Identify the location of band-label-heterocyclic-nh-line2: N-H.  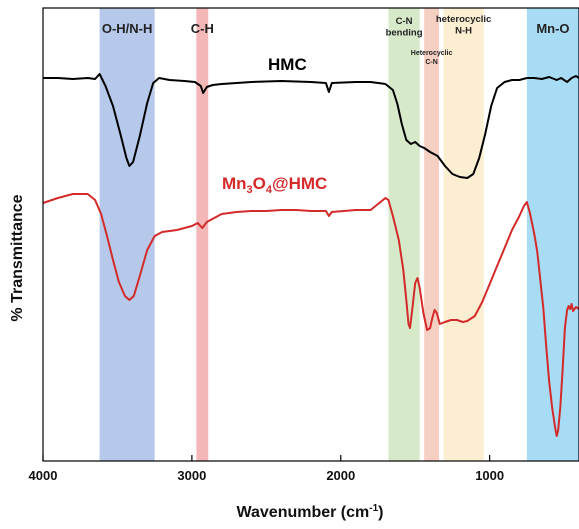
(463, 31).